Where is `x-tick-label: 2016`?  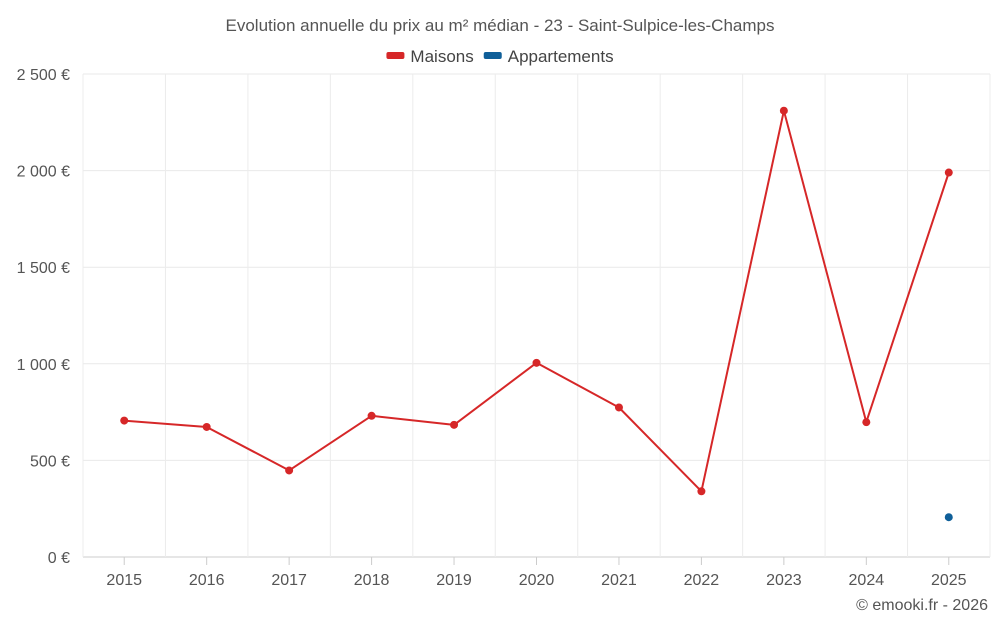
x-tick-label: 2016 is located at coordinates (207, 580).